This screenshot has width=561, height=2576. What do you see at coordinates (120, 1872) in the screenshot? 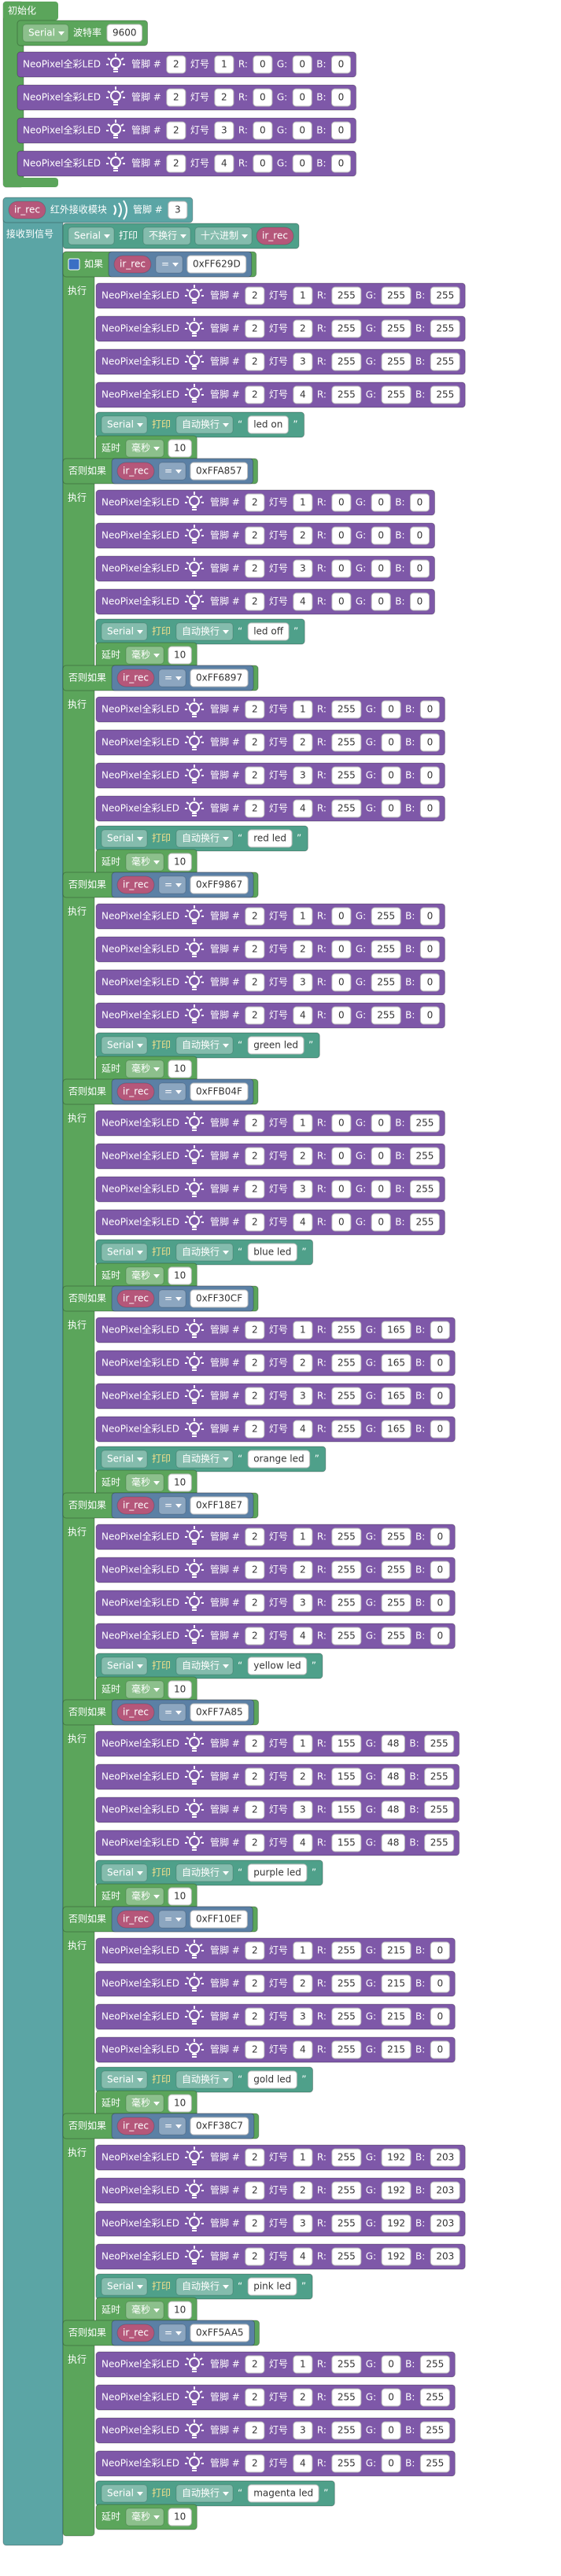
I see `serial-dropdown: Serial` at bounding box center [120, 1872].